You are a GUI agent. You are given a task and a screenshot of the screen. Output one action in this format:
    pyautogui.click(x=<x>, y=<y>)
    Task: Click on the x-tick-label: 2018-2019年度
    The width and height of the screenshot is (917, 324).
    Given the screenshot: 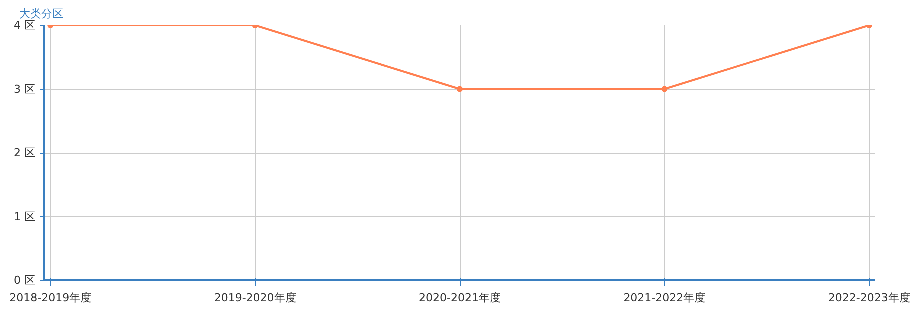 What is the action you would take?
    pyautogui.click(x=51, y=298)
    